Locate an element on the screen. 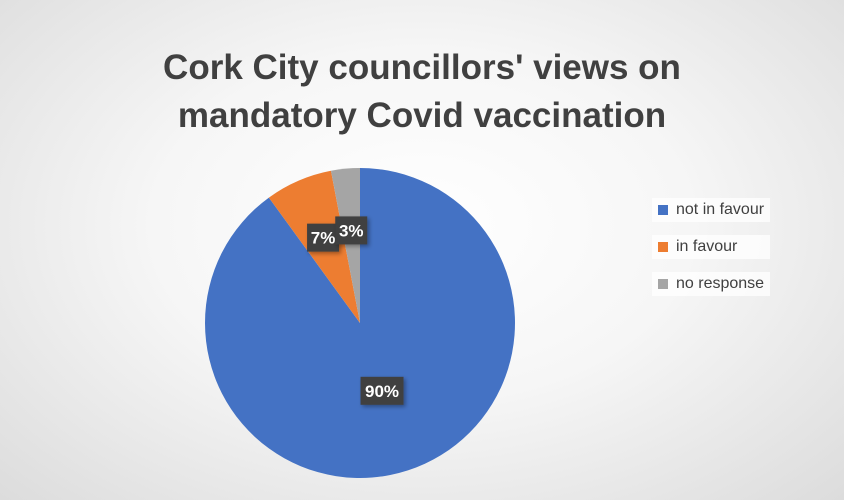 This screenshot has height=500, width=844. data-label-in-favour: 7% is located at coordinates (323, 237).